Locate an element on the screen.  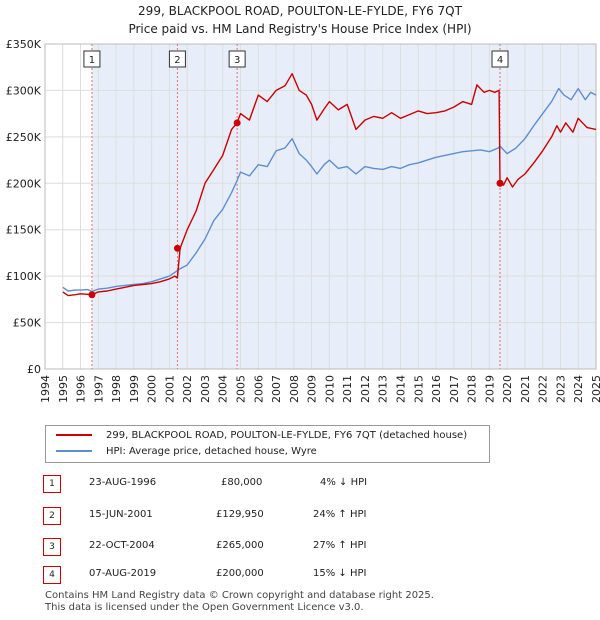
x-tick-label: 2021 is located at coordinates (525, 389).